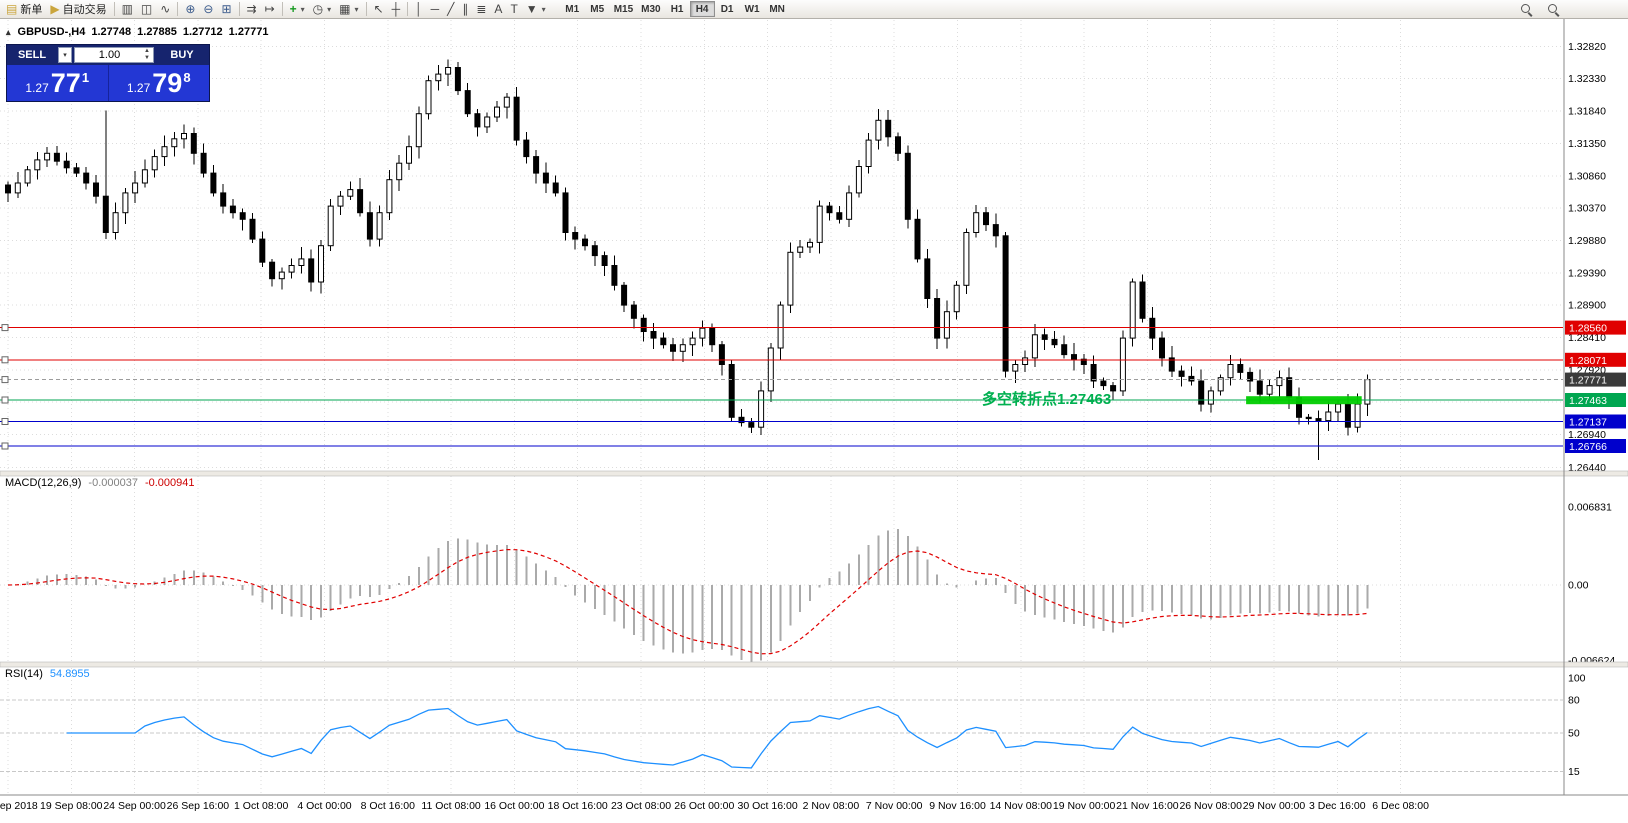 The height and width of the screenshot is (823, 1628). What do you see at coordinates (324, 806) in the screenshot?
I see `time-axis-label: 4 Oct 00:00` at bounding box center [324, 806].